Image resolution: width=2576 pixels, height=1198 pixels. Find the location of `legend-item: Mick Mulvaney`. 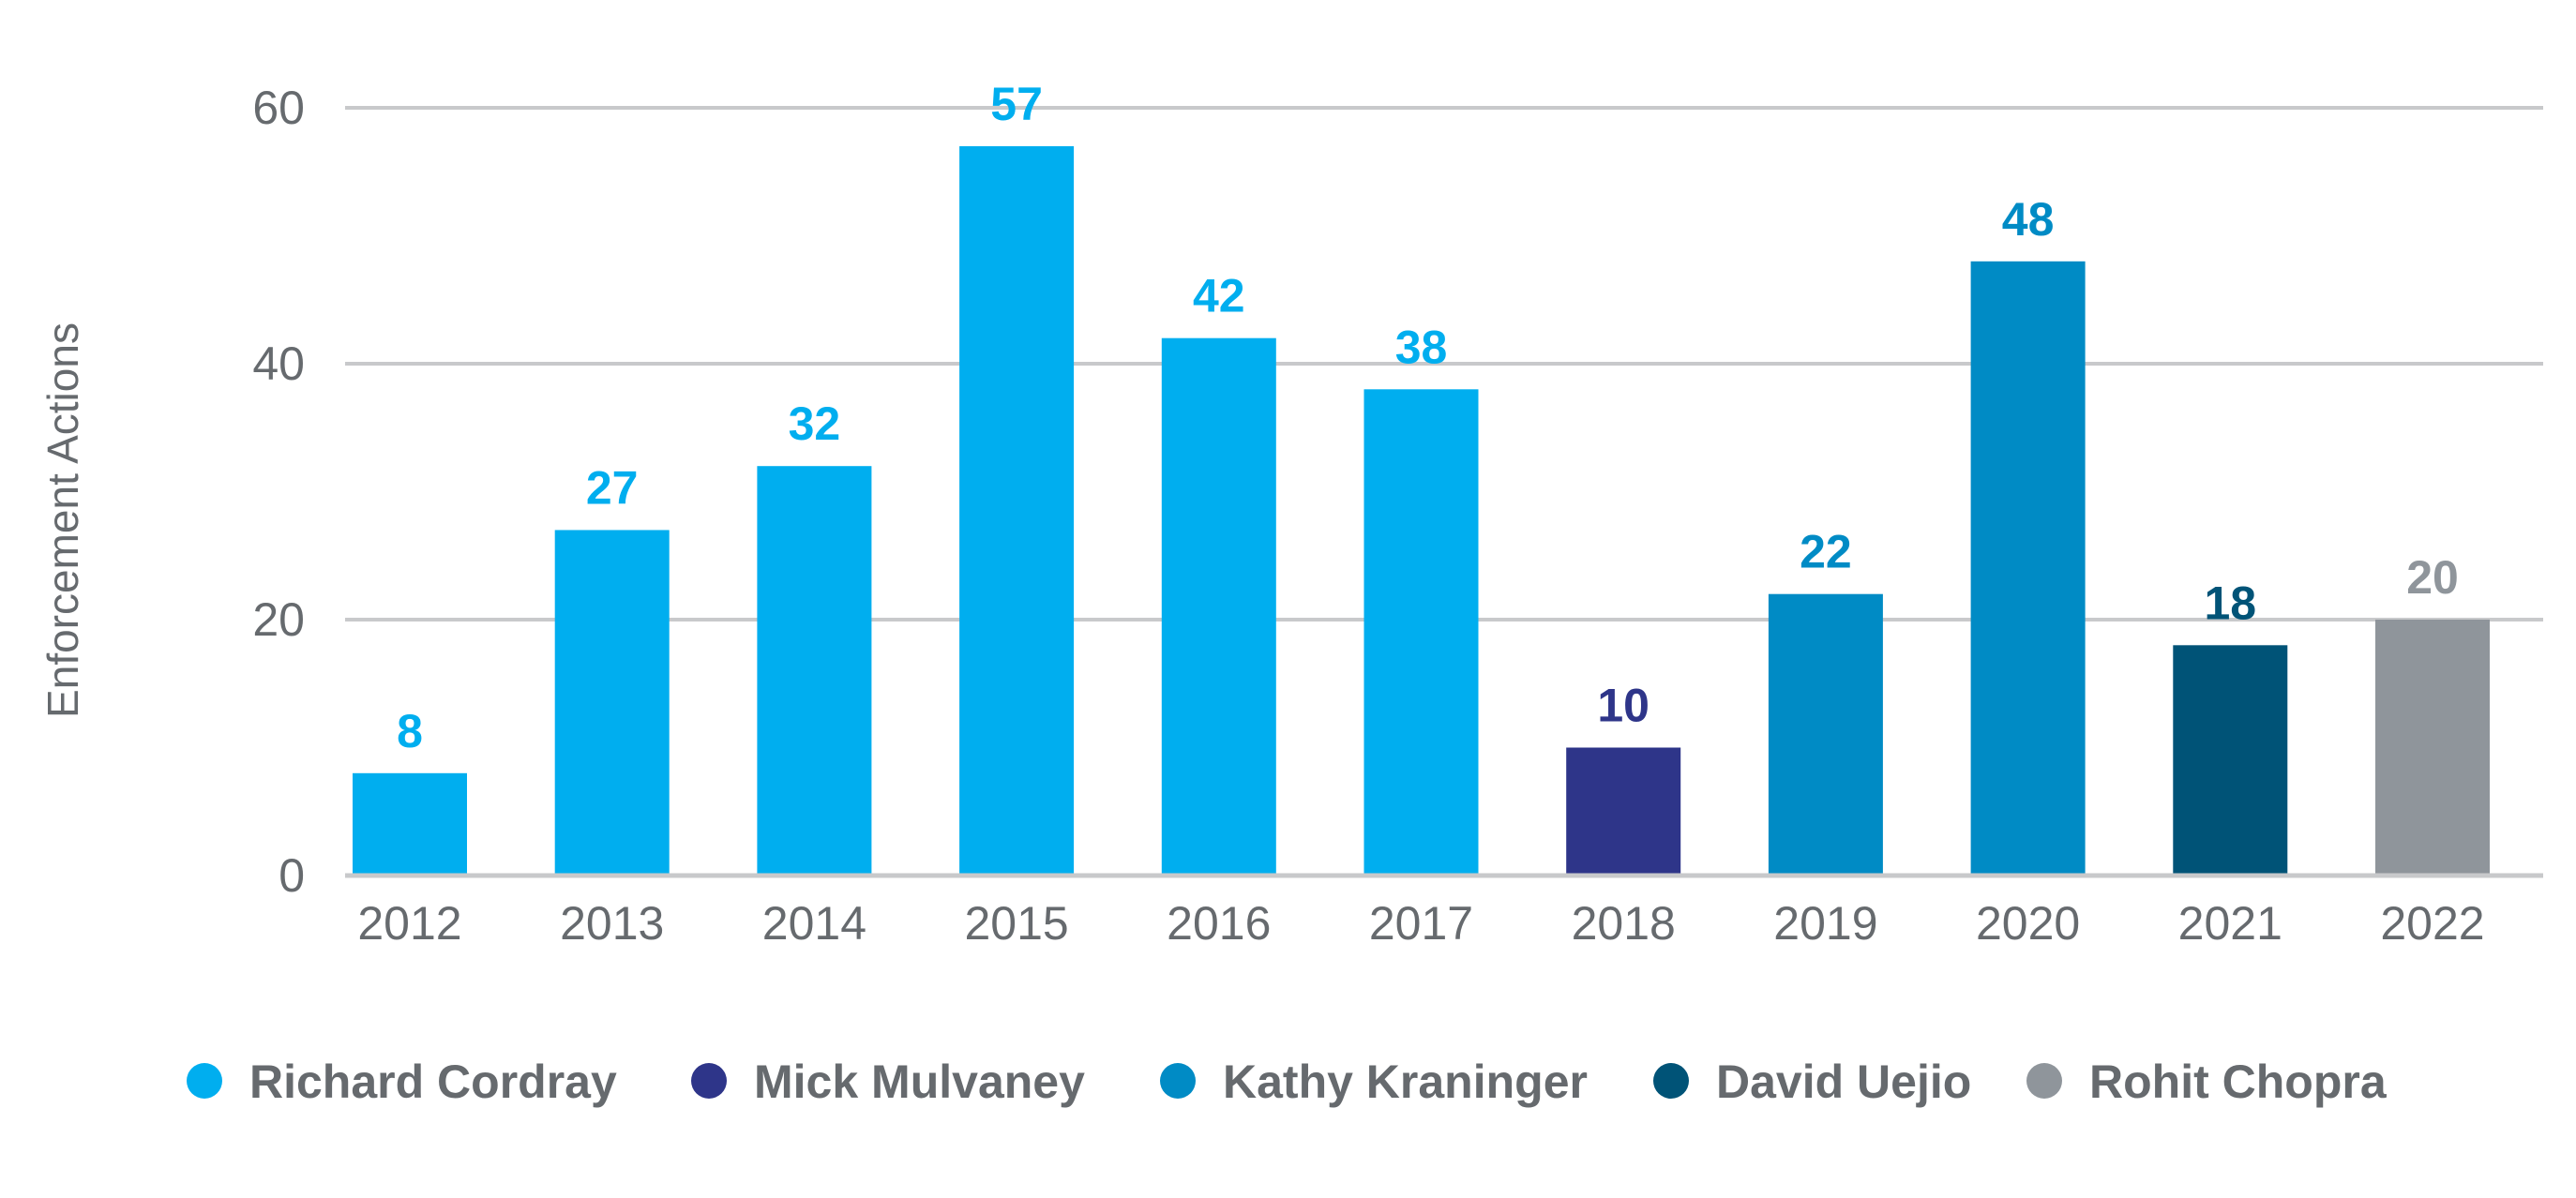

legend-item: Mick Mulvaney is located at coordinates (888, 1082).